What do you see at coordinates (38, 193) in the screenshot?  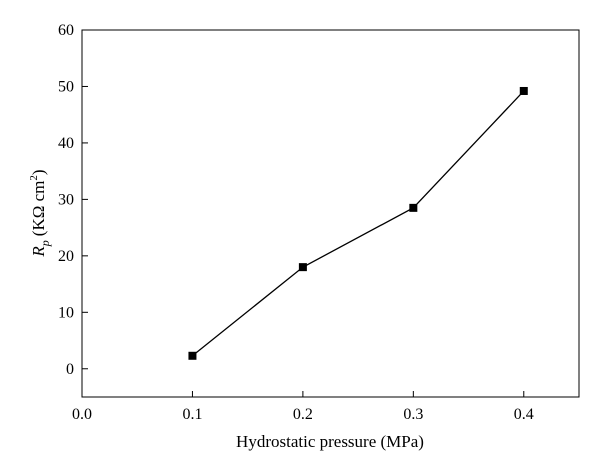 I see `y-axis-unit-cm: cm` at bounding box center [38, 193].